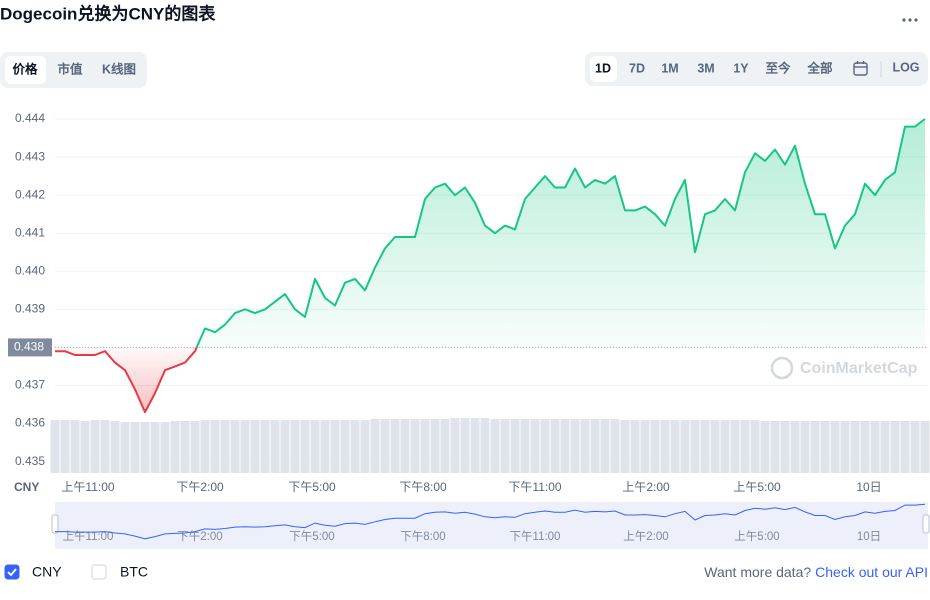 The height and width of the screenshot is (600, 930). I want to click on navigator-tick-label: 10日, so click(869, 537).